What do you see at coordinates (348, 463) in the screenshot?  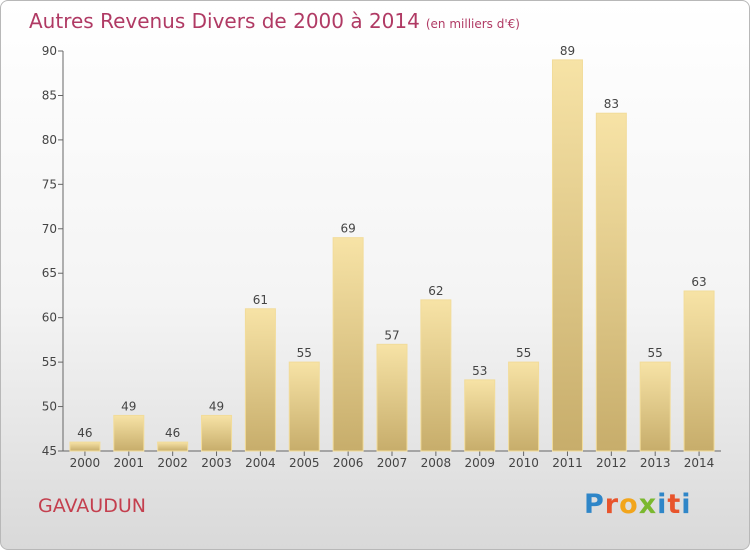 I see `x-tick-label: 2006` at bounding box center [348, 463].